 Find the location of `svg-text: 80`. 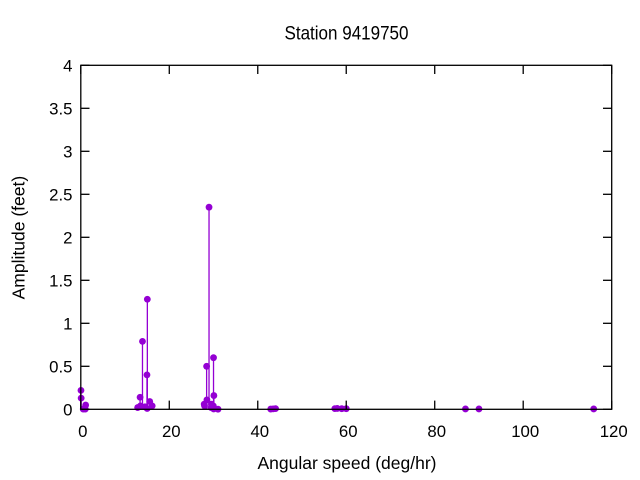

svg-text: 80 is located at coordinates (436, 431).